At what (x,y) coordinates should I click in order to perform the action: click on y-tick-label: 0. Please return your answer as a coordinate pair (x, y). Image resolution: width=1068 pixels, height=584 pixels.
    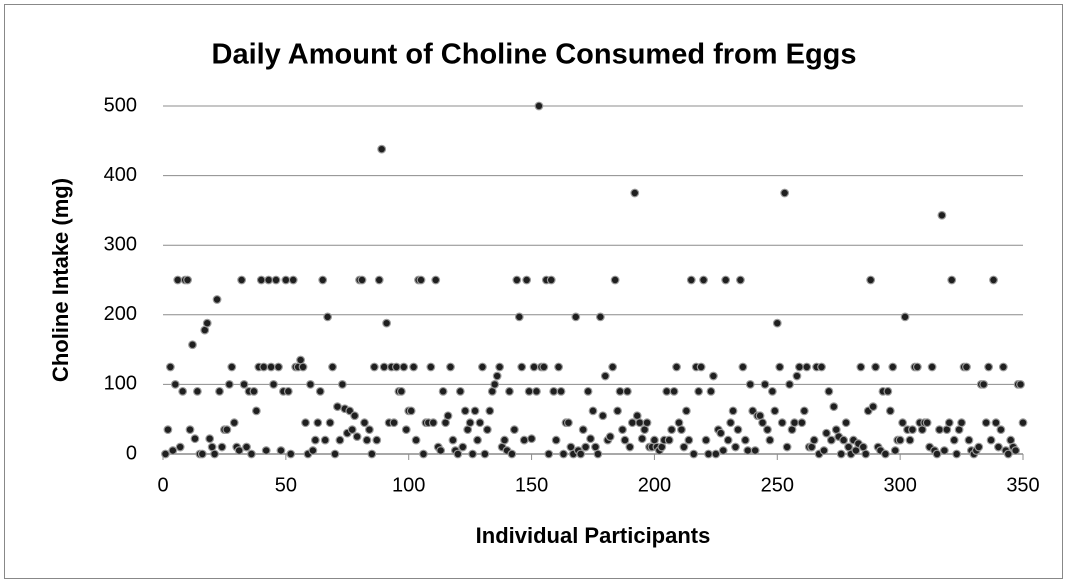
    Looking at the image, I should click on (131, 453).